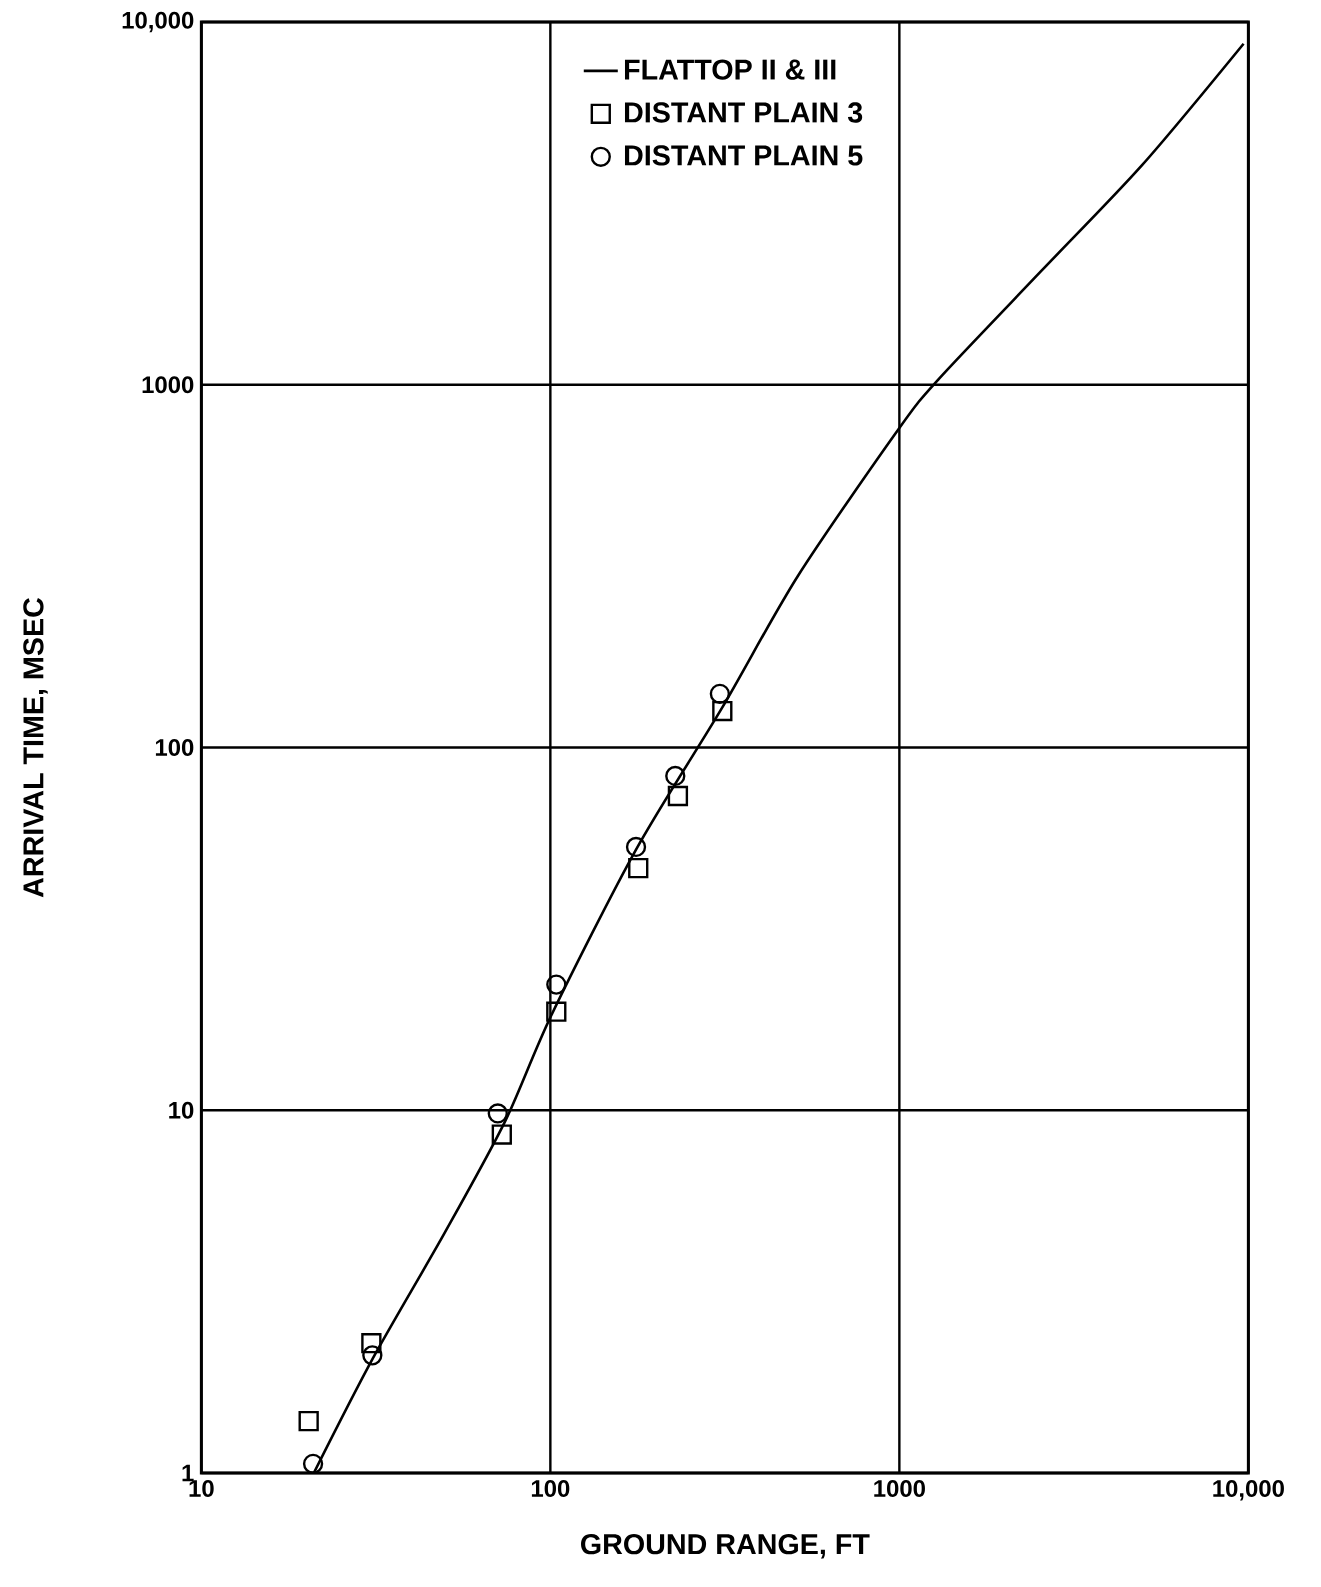  Describe the element at coordinates (158, 22) in the screenshot. I see `y-tick-label: 10,000` at that location.